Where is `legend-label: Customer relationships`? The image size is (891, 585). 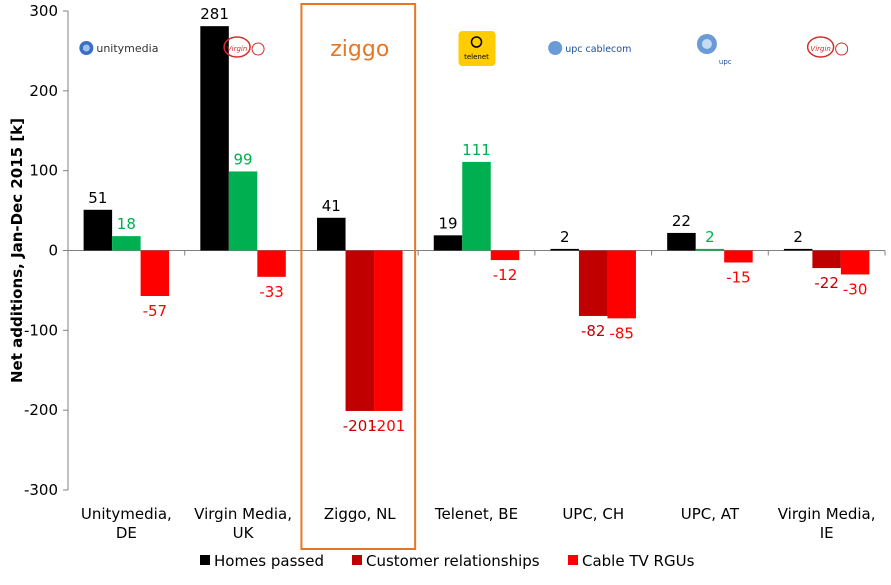 legend-label: Customer relationships is located at coordinates (453, 561).